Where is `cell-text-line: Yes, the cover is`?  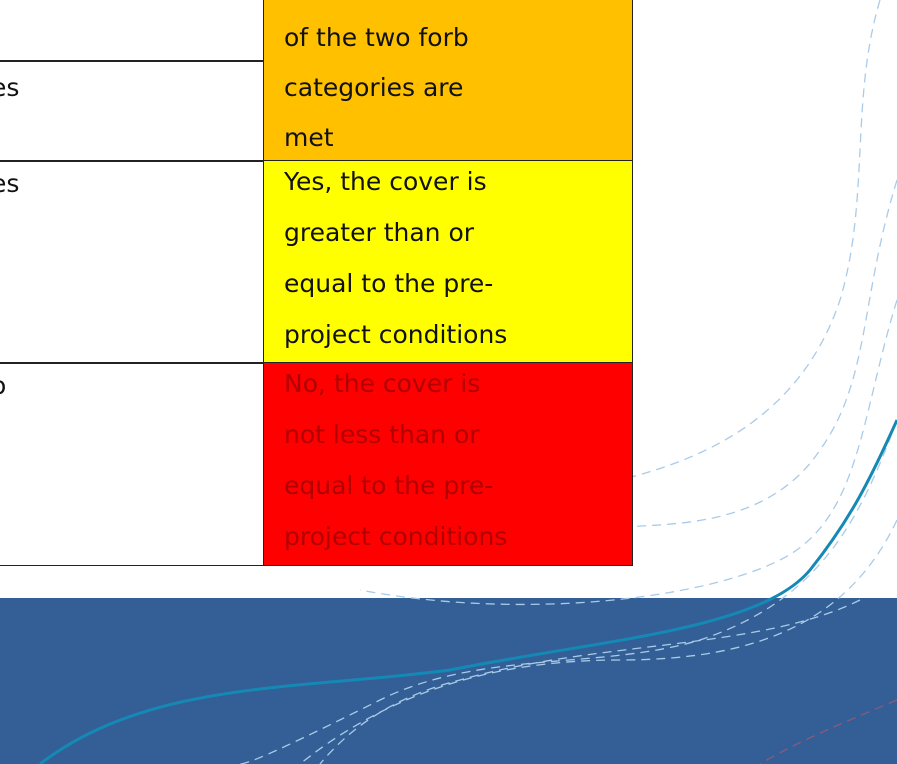 cell-text-line: Yes, the cover is is located at coordinates (385, 181).